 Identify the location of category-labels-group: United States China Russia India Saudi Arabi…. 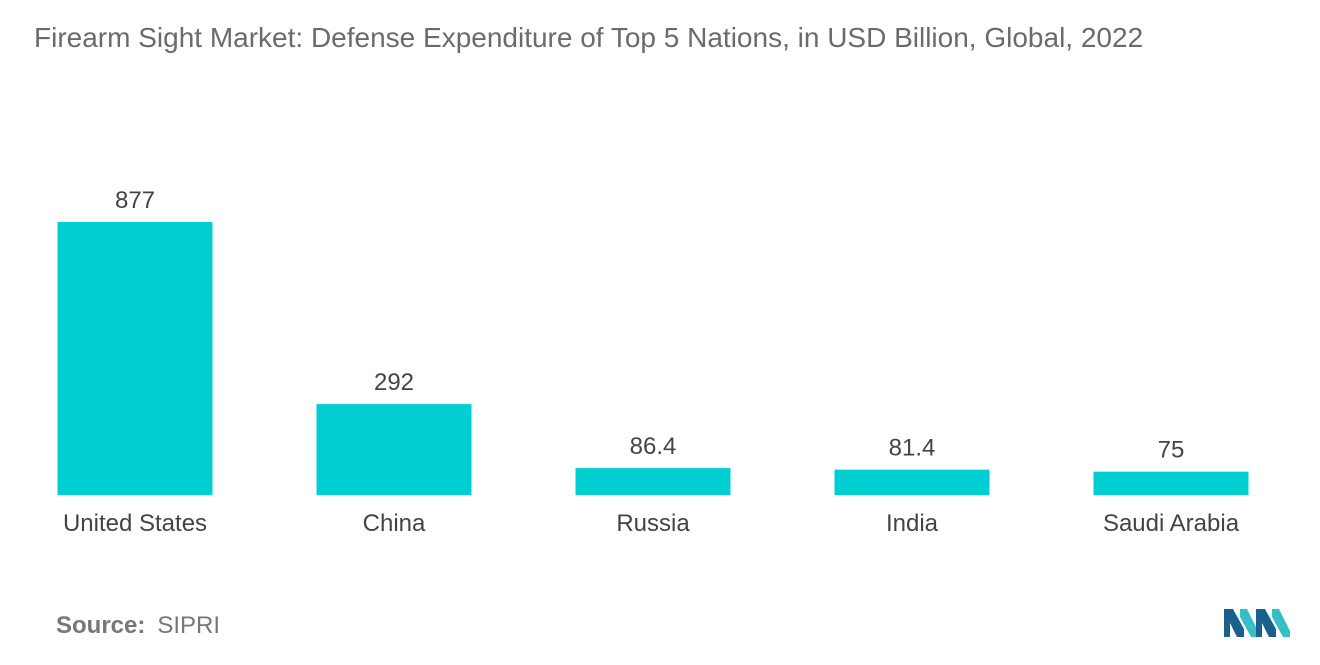
(651, 523).